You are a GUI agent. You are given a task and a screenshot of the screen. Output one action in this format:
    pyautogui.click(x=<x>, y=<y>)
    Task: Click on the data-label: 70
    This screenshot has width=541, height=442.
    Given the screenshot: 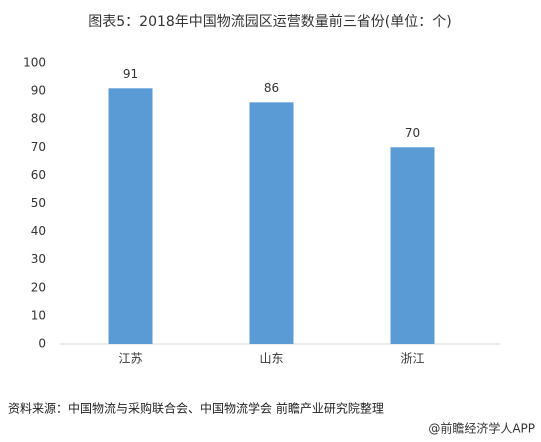 What is the action you would take?
    pyautogui.click(x=412, y=133)
    